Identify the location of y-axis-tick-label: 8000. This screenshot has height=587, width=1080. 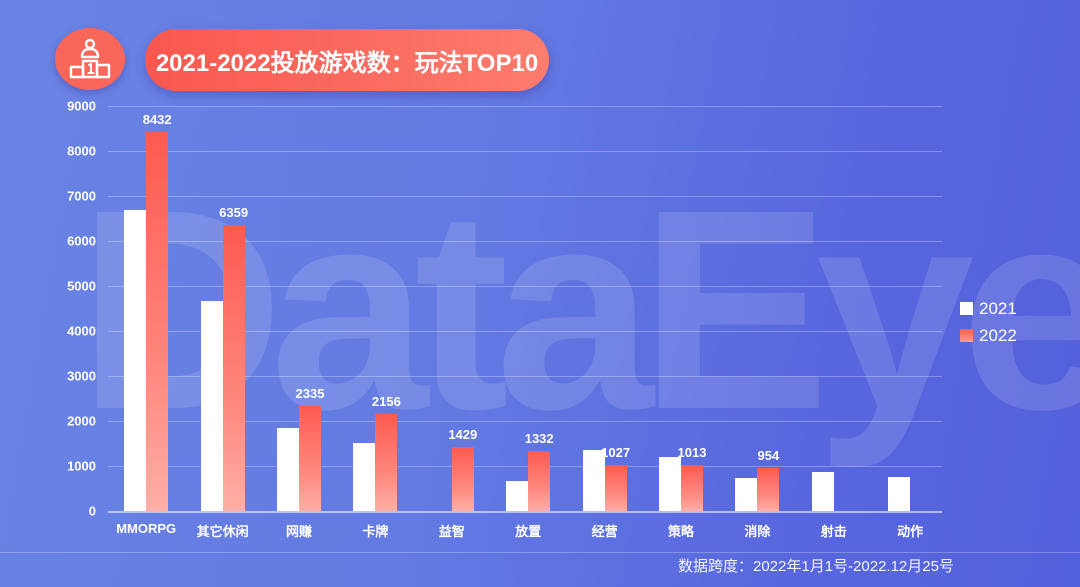
(81, 151).